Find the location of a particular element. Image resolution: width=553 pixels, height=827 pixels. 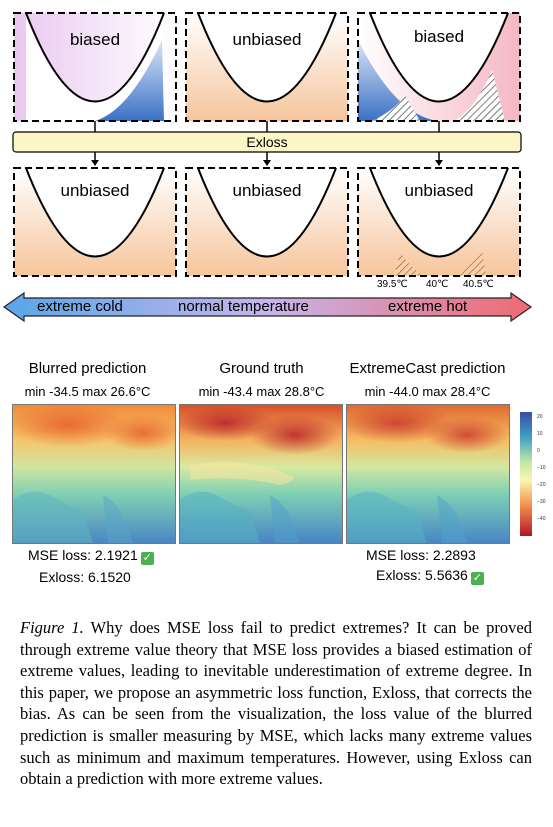

normal-temperature-label: normal temperature is located at coordinates (243, 306).